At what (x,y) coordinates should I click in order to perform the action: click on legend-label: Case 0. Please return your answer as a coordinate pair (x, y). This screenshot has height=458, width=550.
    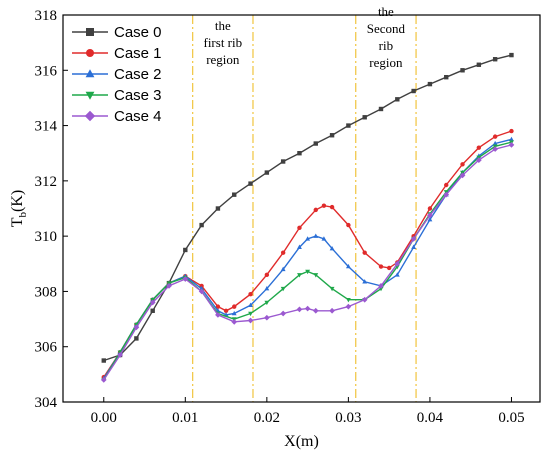
    Looking at the image, I should click on (138, 32).